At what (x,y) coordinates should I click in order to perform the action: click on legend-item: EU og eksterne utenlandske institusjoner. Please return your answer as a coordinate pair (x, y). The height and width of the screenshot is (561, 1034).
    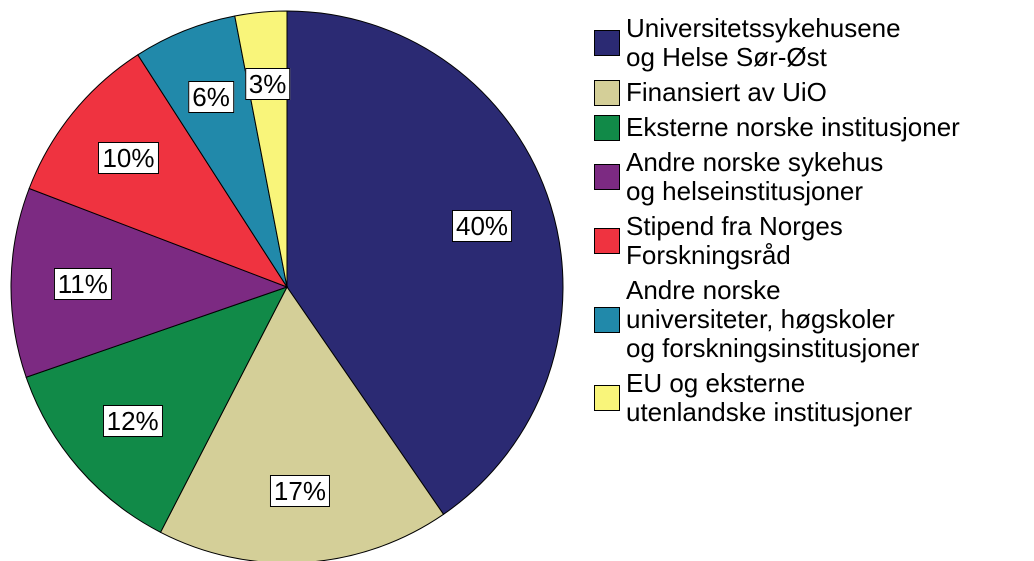
    Looking at the image, I should click on (814, 398).